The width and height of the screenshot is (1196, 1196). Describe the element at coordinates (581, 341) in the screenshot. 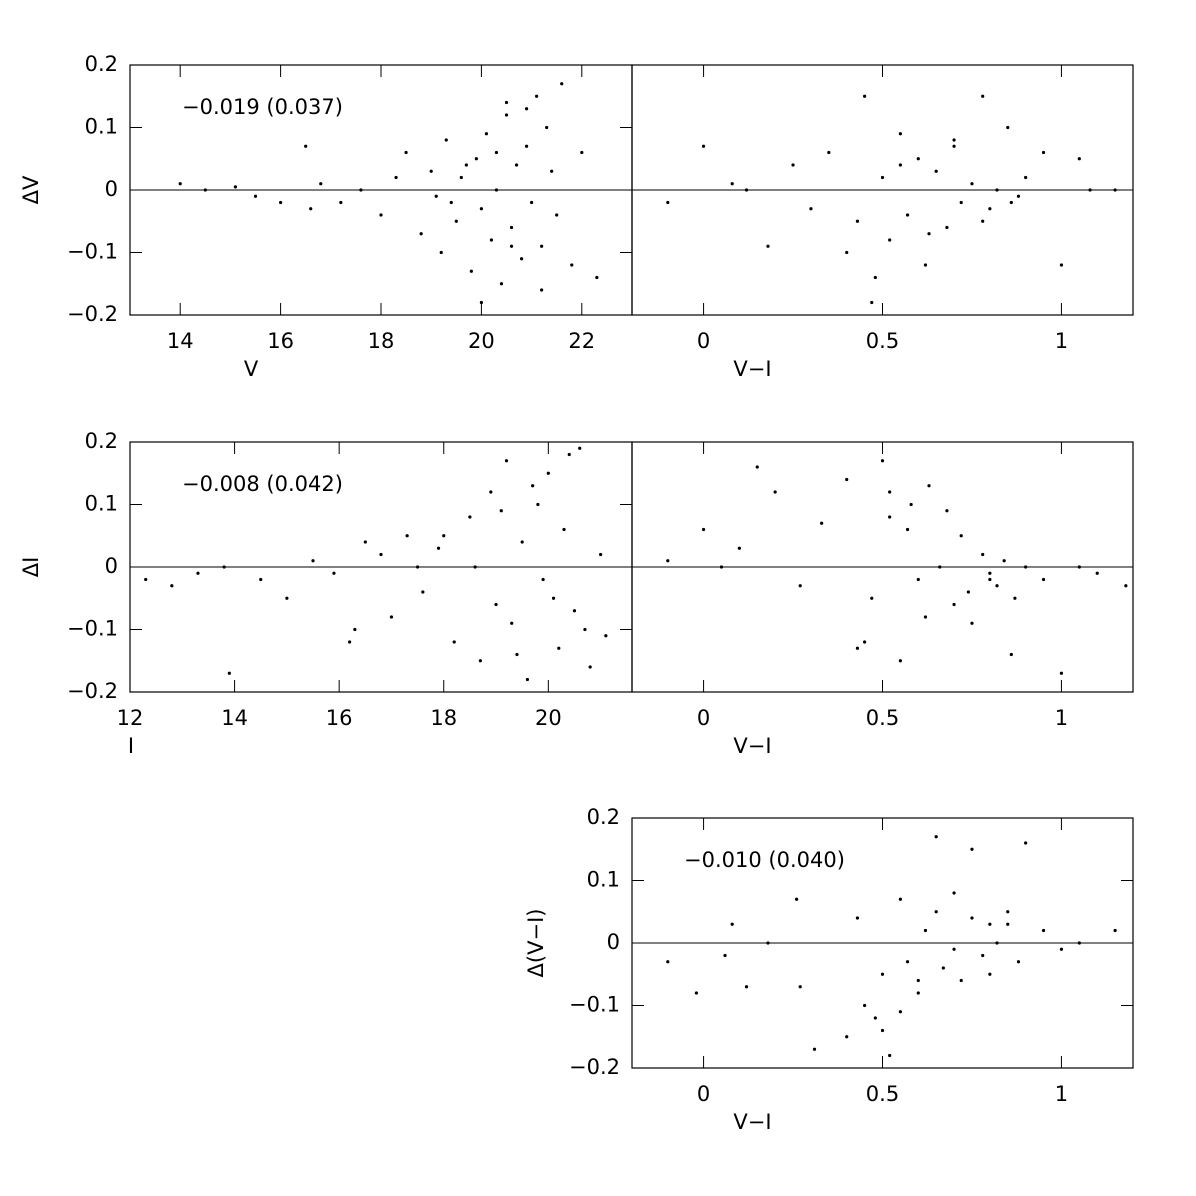

I see `x-tick-label: 22` at that location.